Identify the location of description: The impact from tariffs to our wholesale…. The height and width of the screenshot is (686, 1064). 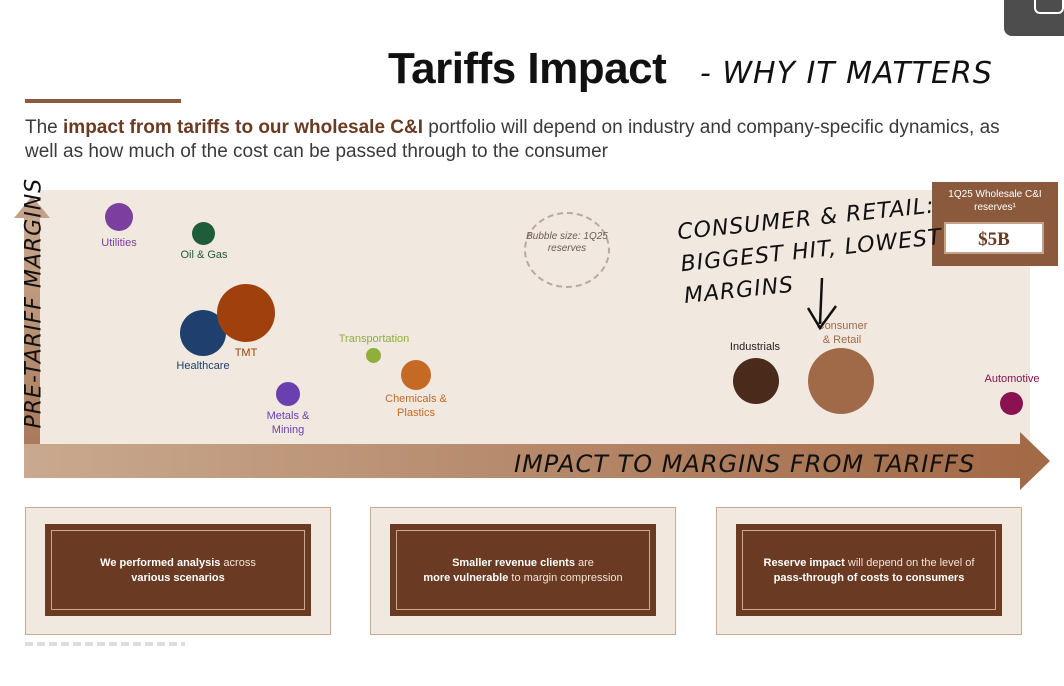
(512, 139).